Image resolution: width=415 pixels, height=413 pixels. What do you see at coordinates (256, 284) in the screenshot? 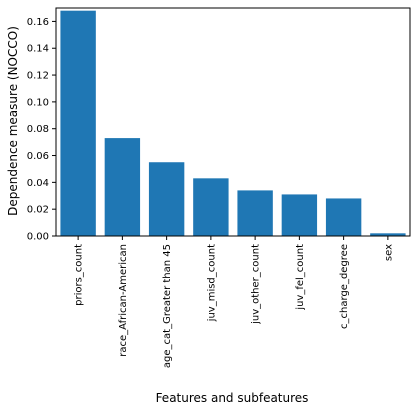
I see `x-tick-label-4: juv_other_count` at bounding box center [256, 284].